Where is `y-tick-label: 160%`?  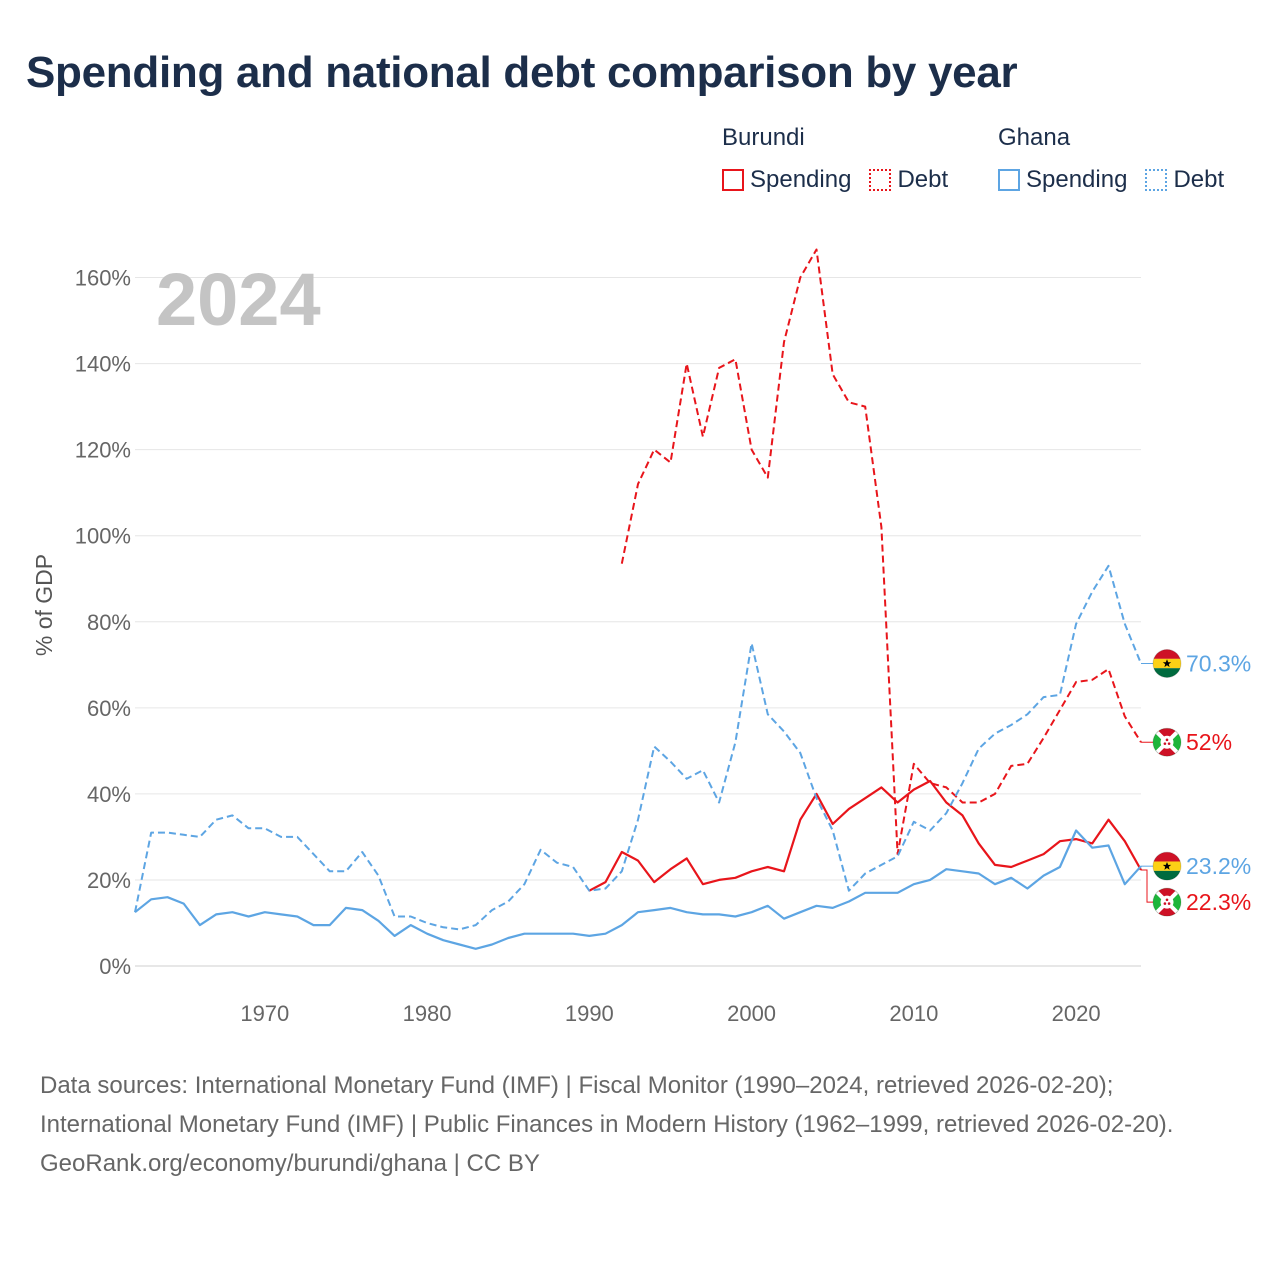
y-tick-label: 160% is located at coordinates (103, 278).